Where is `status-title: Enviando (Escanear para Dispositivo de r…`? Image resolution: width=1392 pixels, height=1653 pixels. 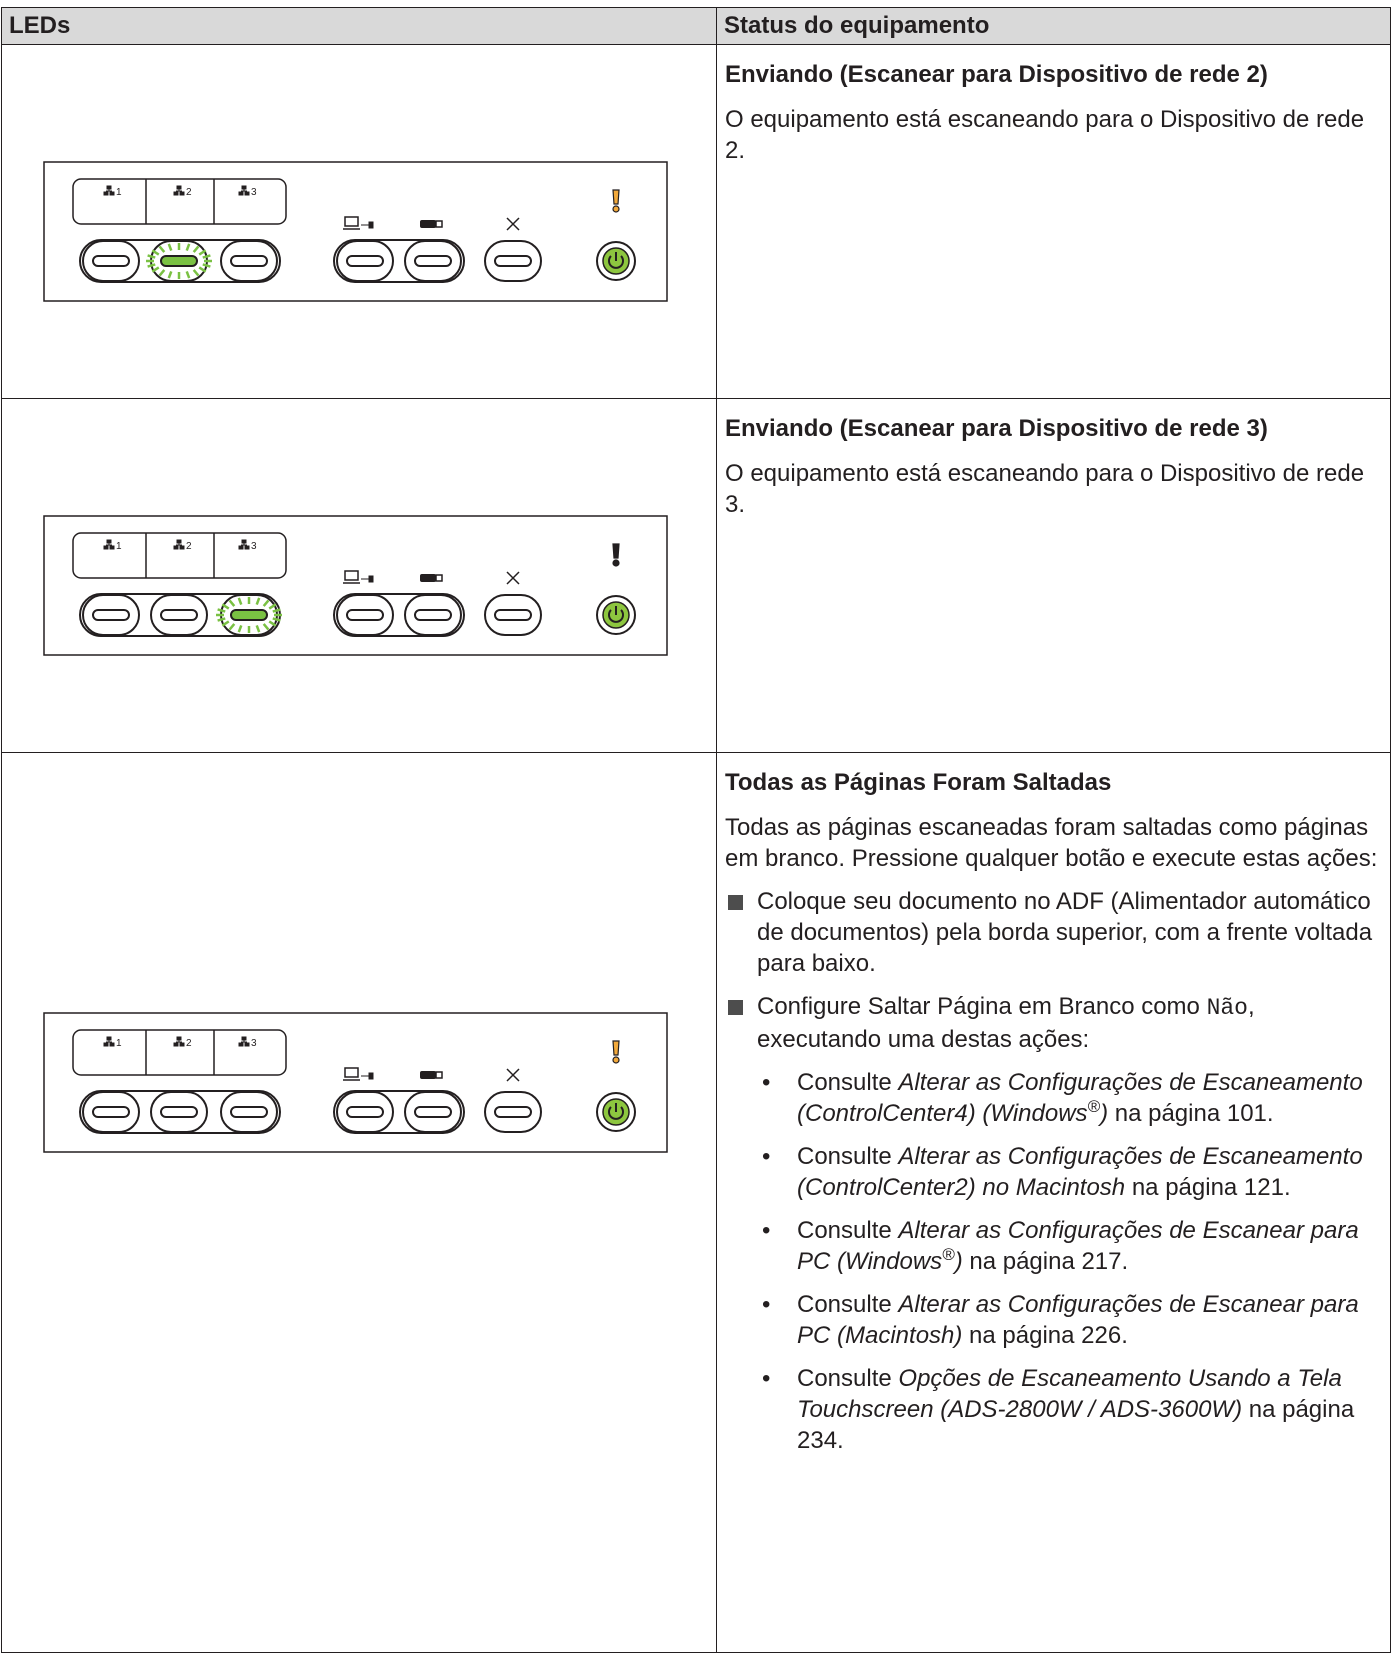
status-title: Enviando (Escanear para Dispositivo de r… is located at coordinates (996, 74).